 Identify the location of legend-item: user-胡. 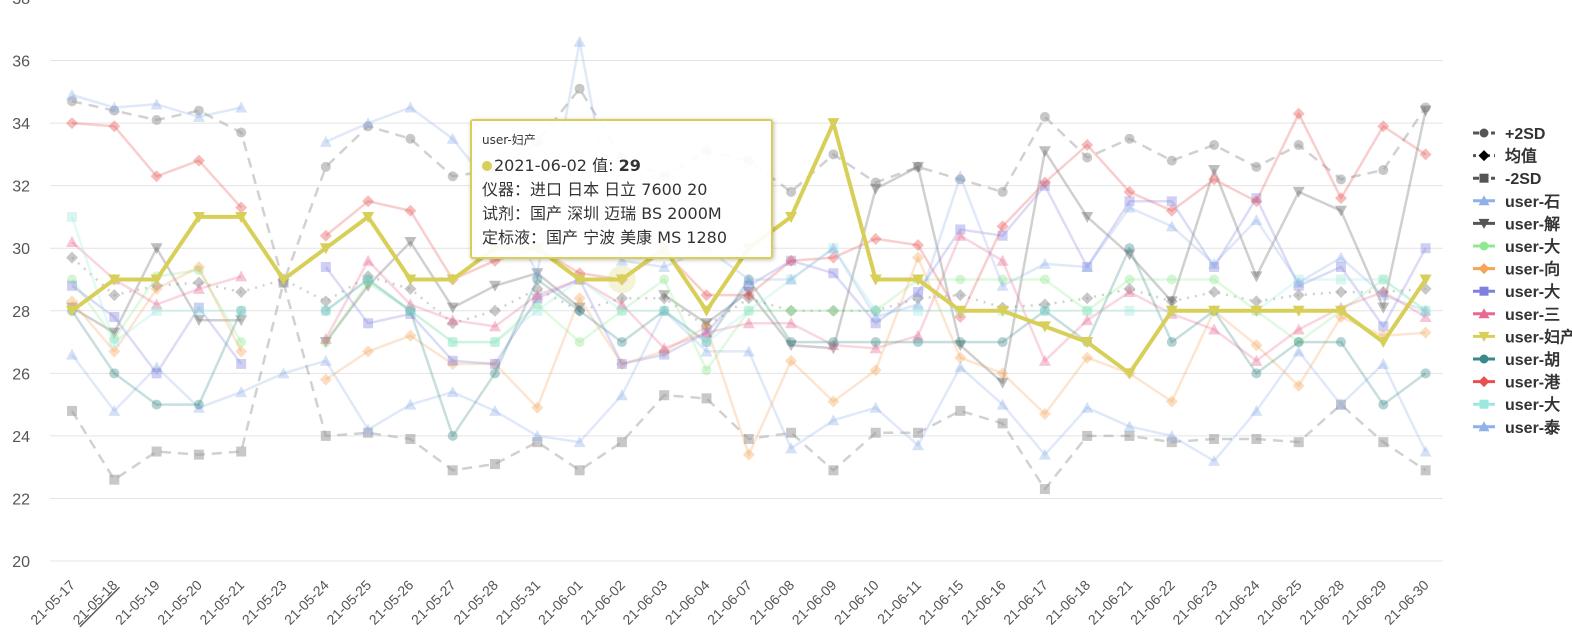
(1516, 359).